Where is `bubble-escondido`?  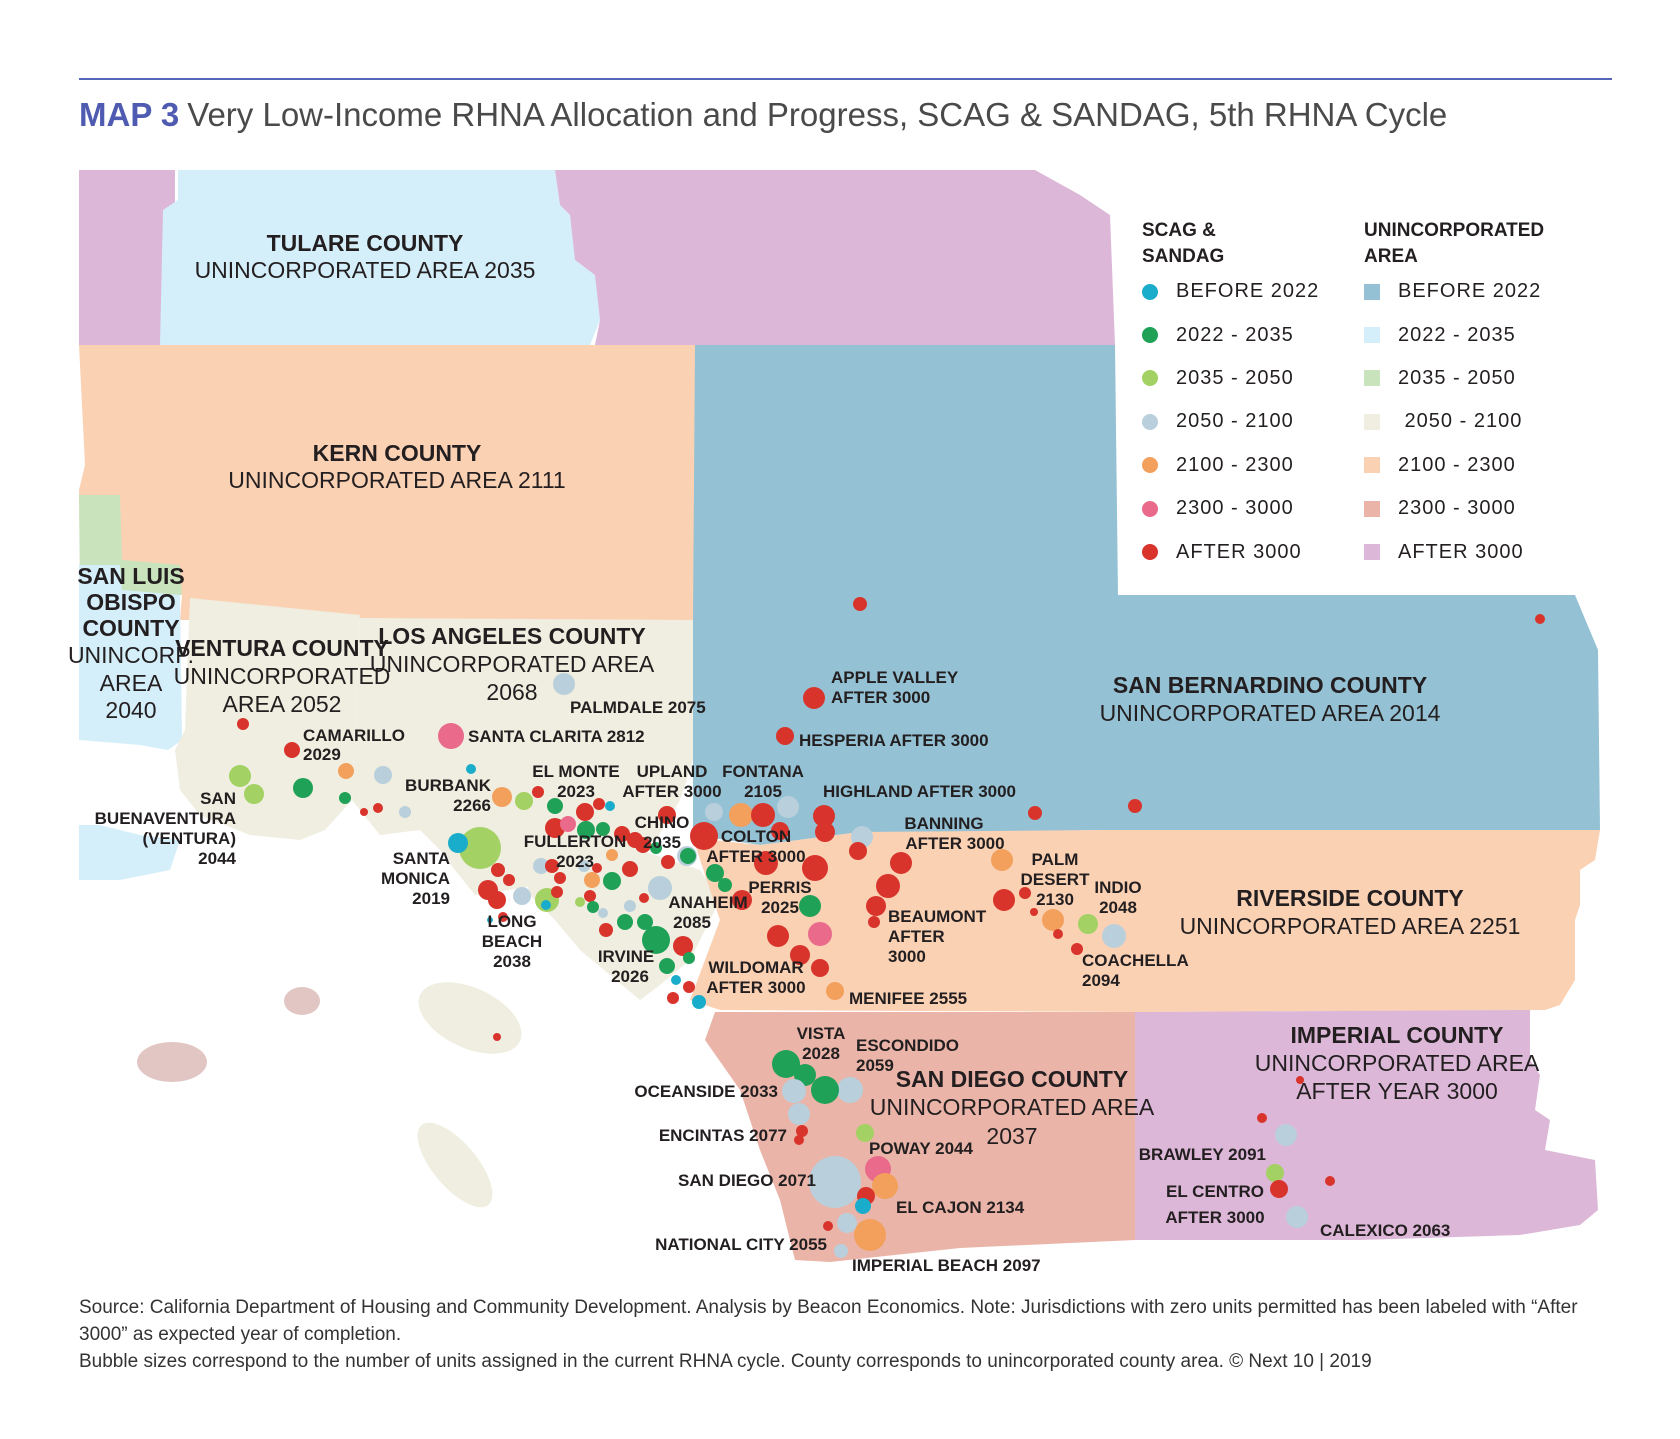
bubble-escondido is located at coordinates (850, 1090).